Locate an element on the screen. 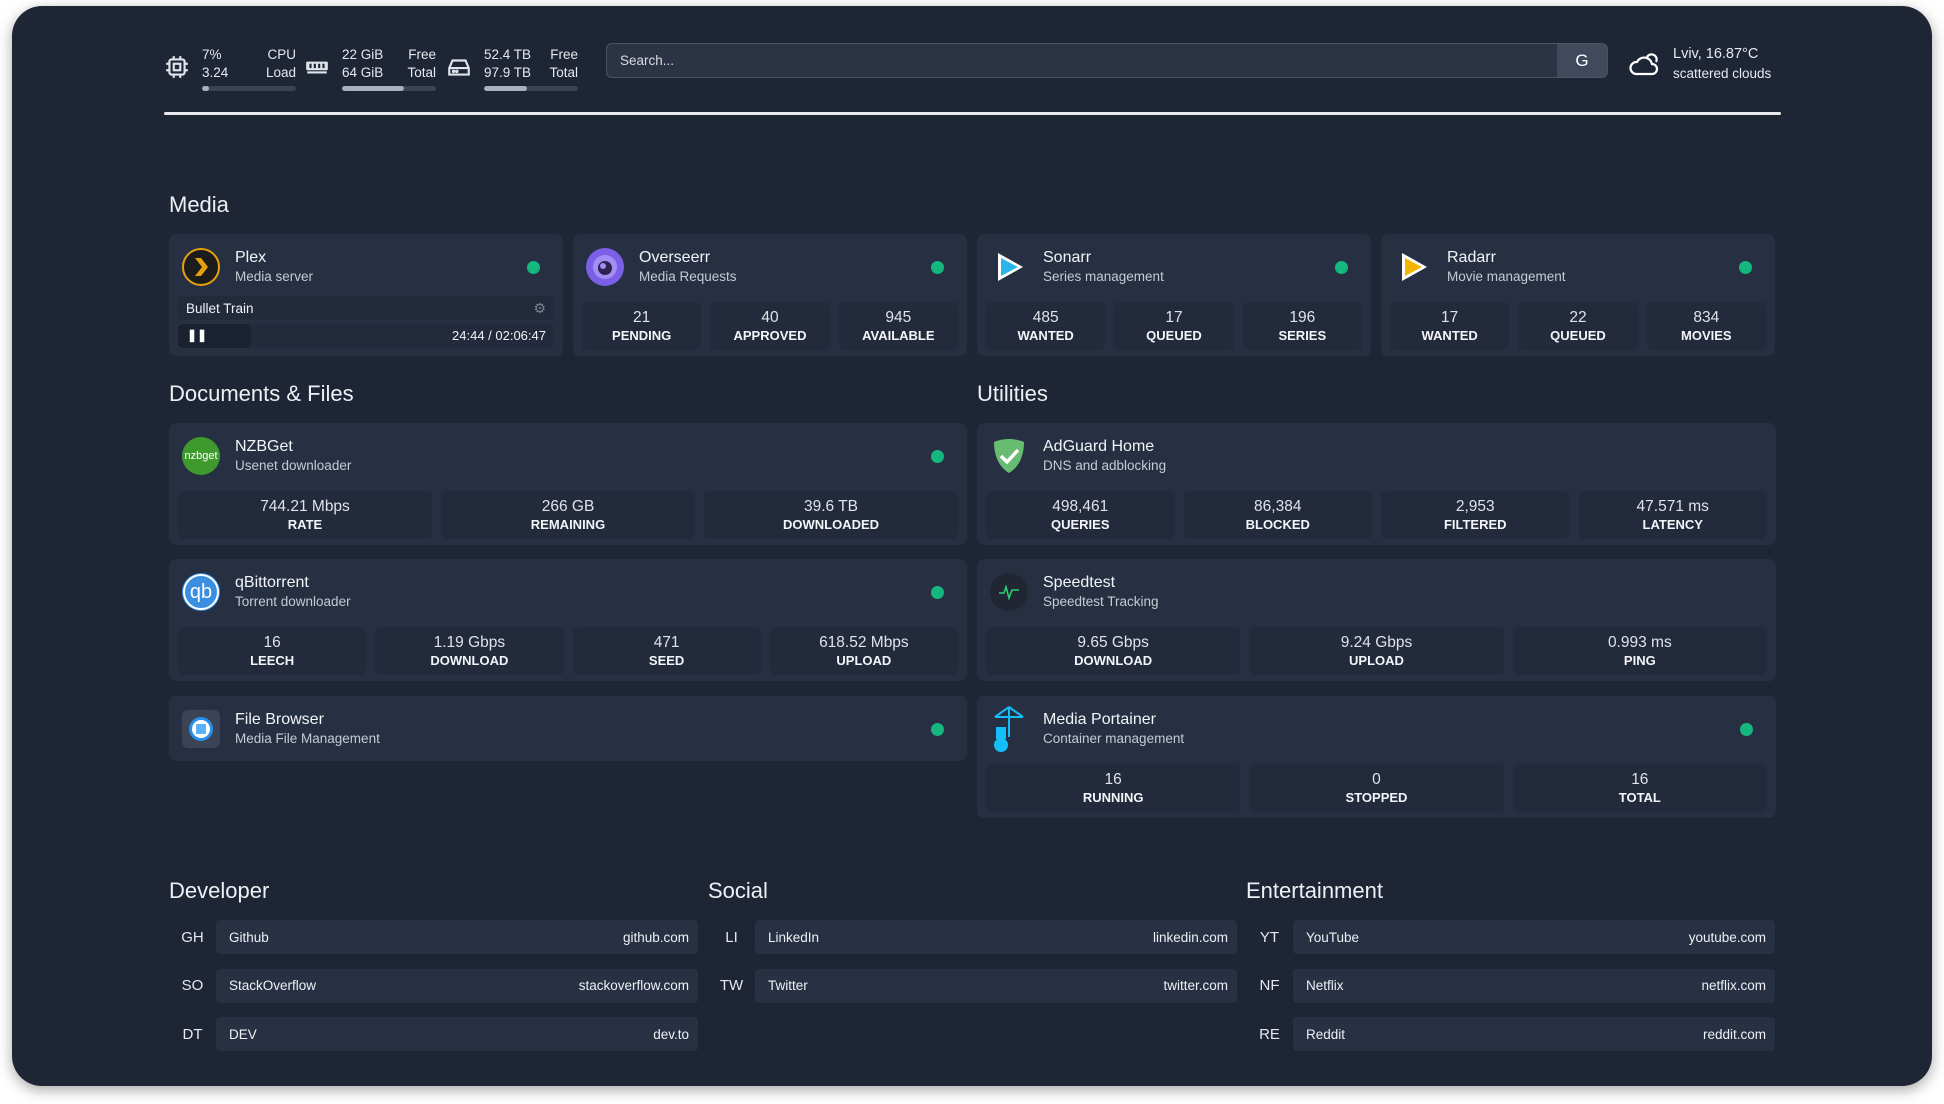 Image resolution: width=1944 pixels, height=1104 pixels. bookmark-github: GH Github github.com is located at coordinates (433, 937).